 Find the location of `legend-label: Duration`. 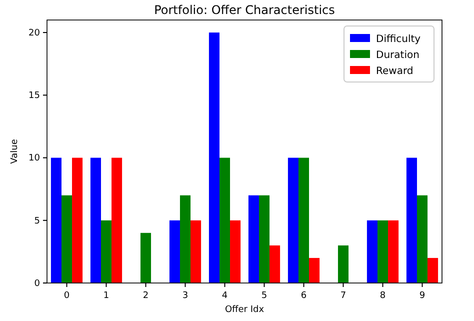

legend-label: Duration is located at coordinates (398, 55).